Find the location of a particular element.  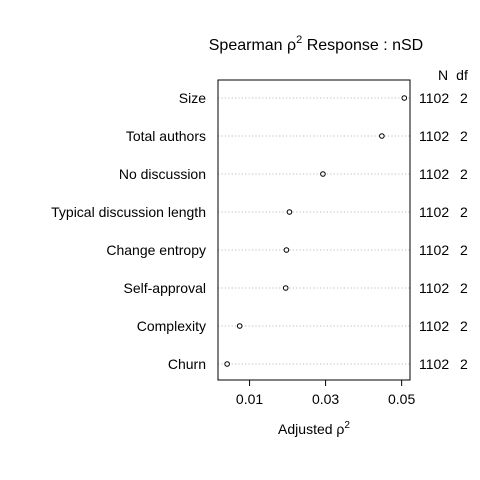

x-tick-label: 0.01 is located at coordinates (249, 399).